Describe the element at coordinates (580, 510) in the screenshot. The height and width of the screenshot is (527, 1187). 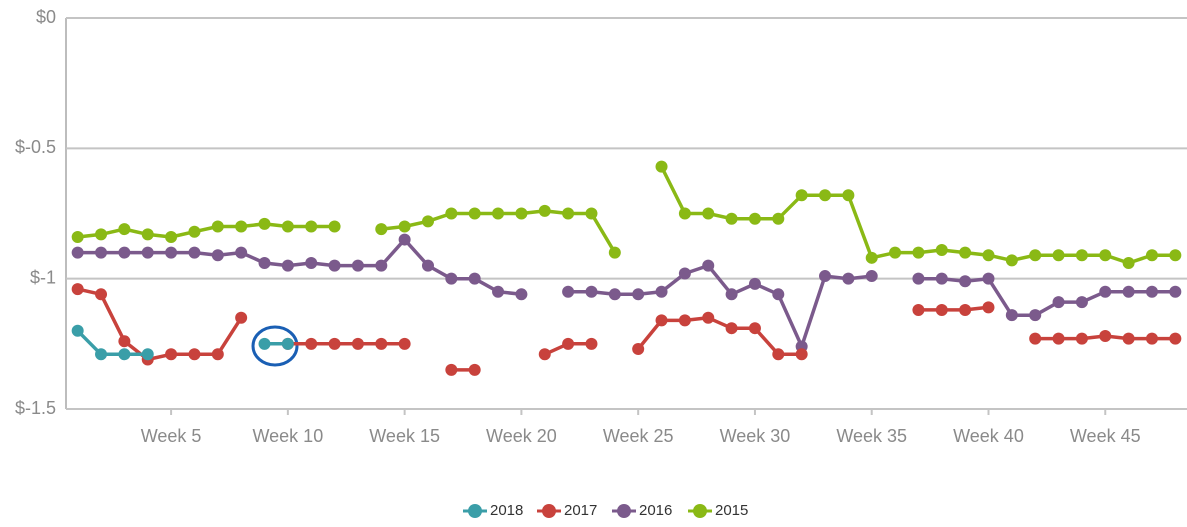
I see `legend-label: 2017` at that location.